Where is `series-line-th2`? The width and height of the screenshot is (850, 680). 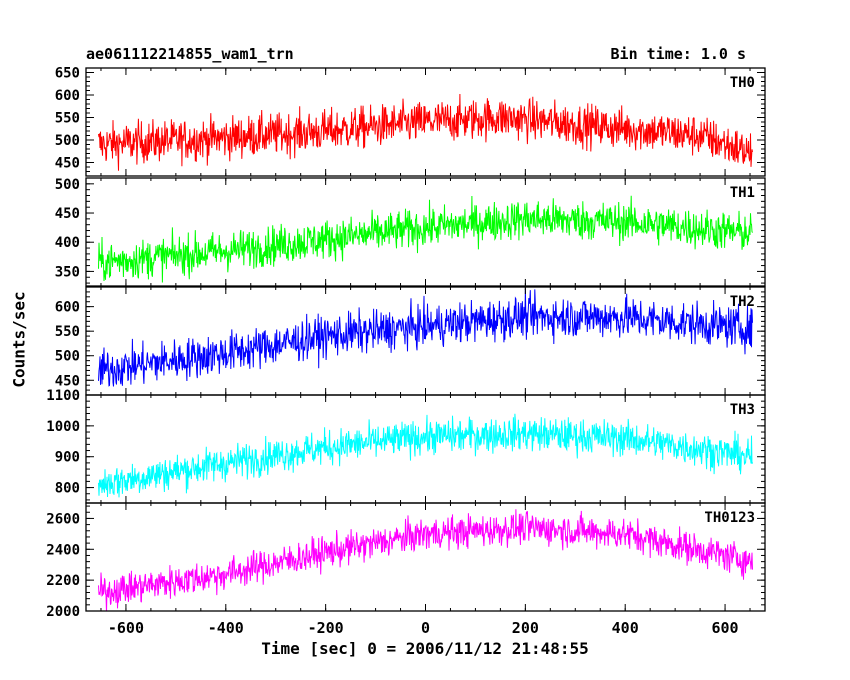
series-line-th2 is located at coordinates (425, 337).